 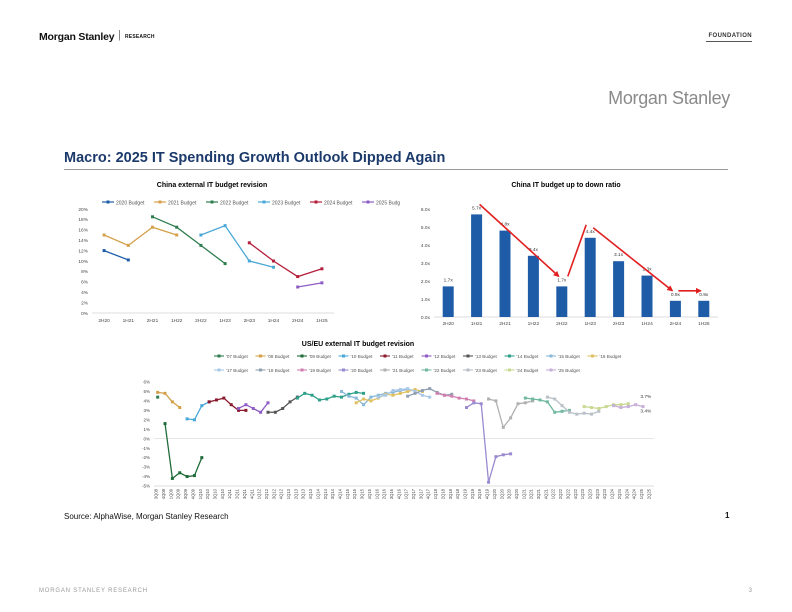 What do you see at coordinates (222, 493) in the screenshot?
I see `x-tick-label: 4Q10` at bounding box center [222, 493].